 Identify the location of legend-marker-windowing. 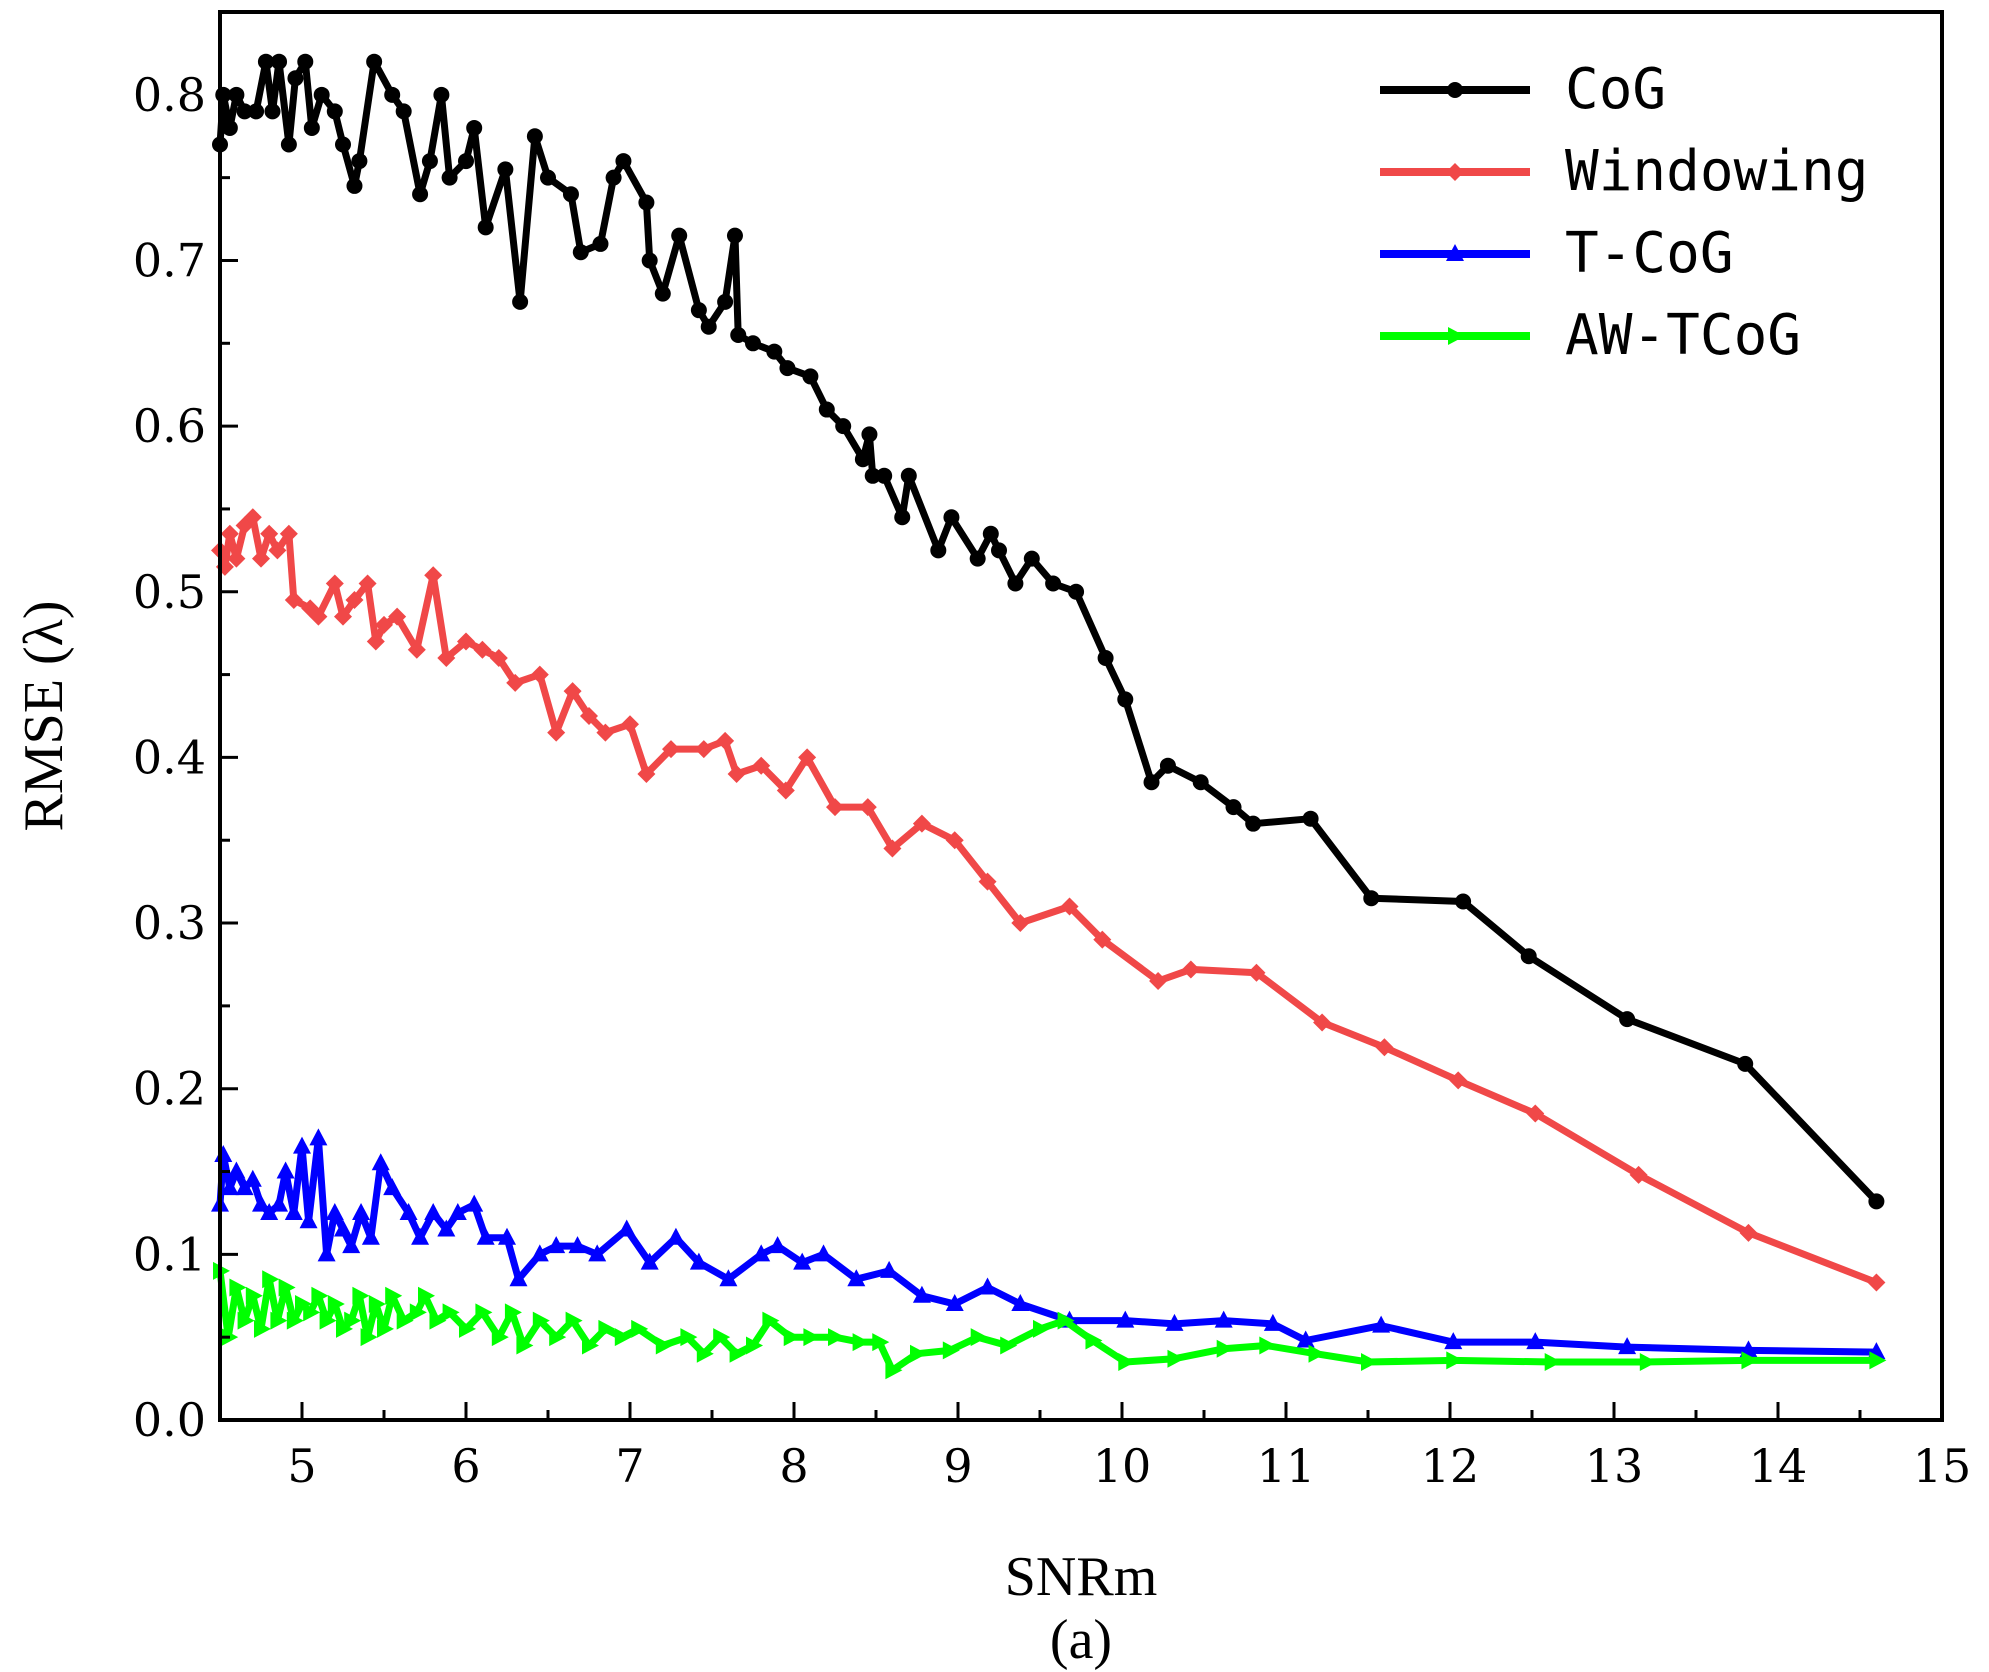
(1455, 172).